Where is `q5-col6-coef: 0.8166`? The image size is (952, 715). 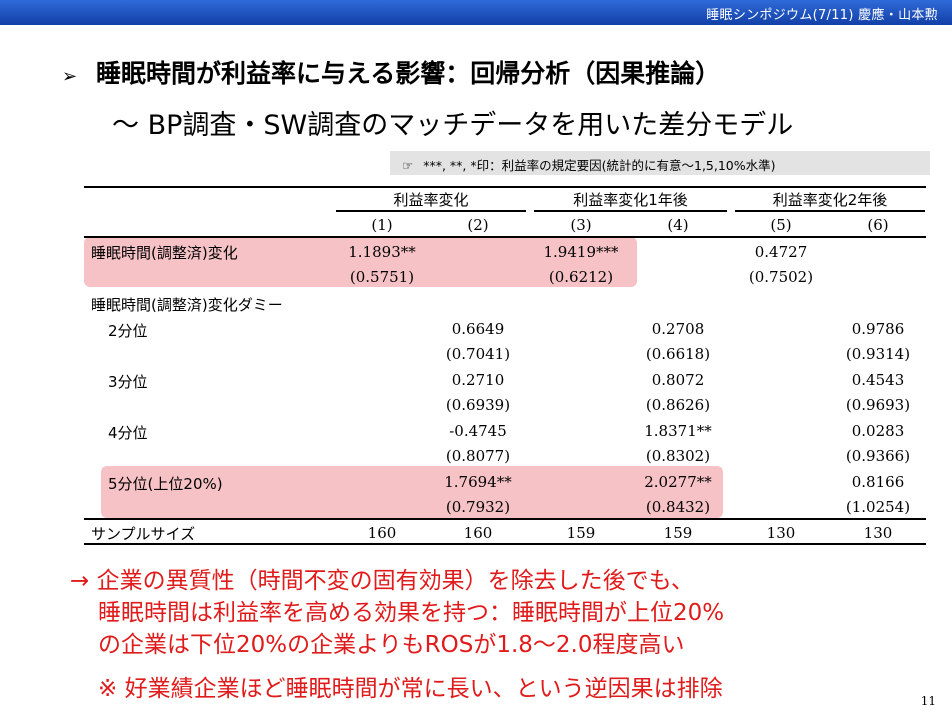 q5-col6-coef: 0.8166 is located at coordinates (878, 482).